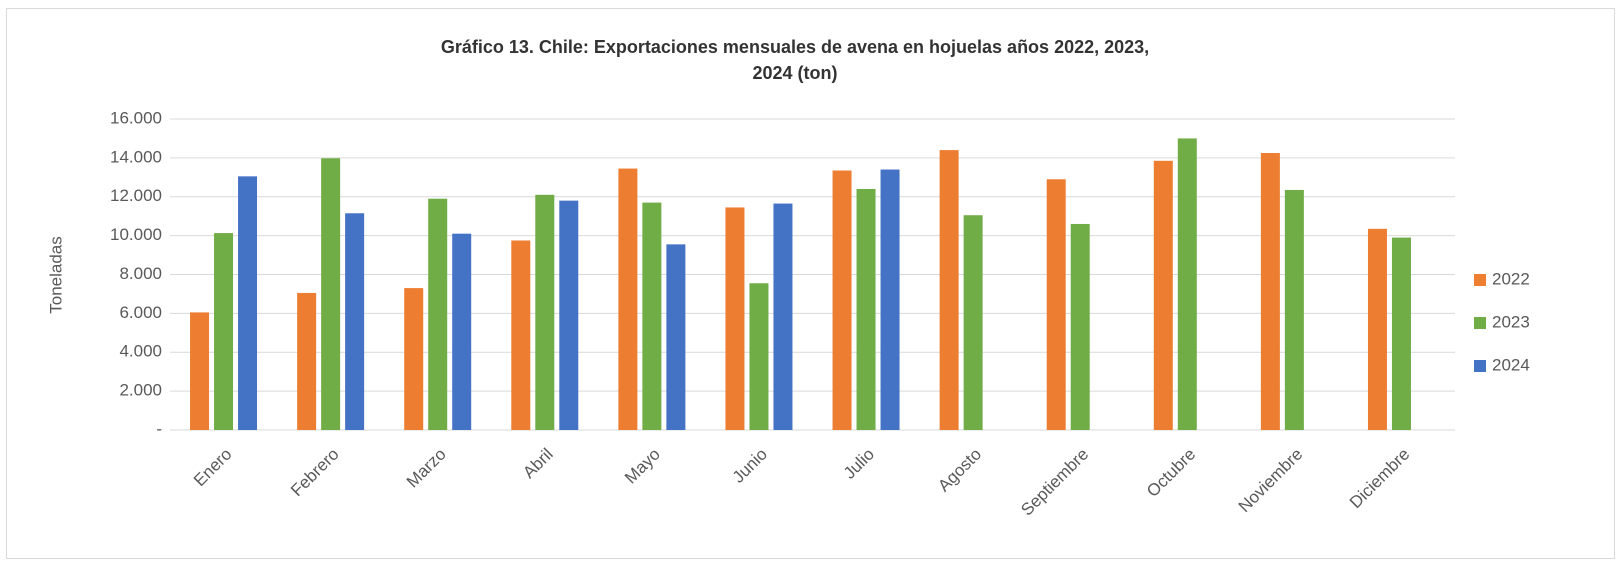 This screenshot has height=567, width=1621. I want to click on legend-label: 2024, so click(1511, 364).